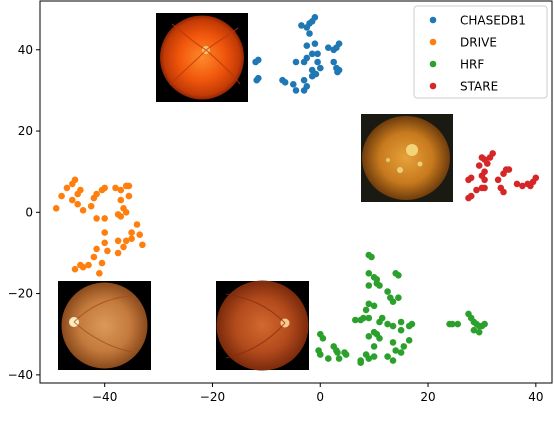  What do you see at coordinates (480, 52) in the screenshot?
I see `legend: CHASEDB1 DRIVE HRF STARE` at bounding box center [480, 52].